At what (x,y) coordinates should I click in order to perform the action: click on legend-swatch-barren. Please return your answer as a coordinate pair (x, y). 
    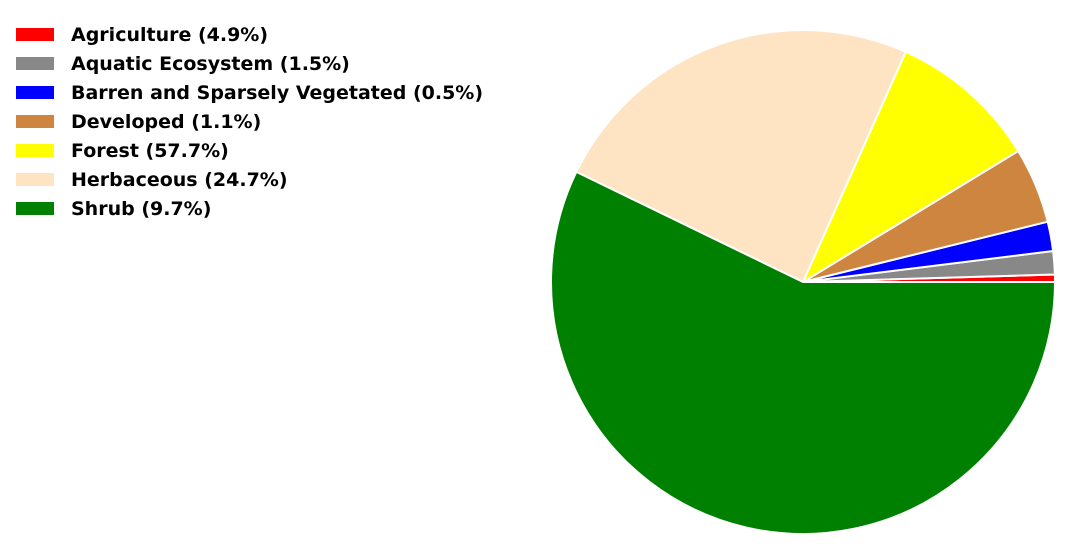
    Looking at the image, I should click on (35, 92).